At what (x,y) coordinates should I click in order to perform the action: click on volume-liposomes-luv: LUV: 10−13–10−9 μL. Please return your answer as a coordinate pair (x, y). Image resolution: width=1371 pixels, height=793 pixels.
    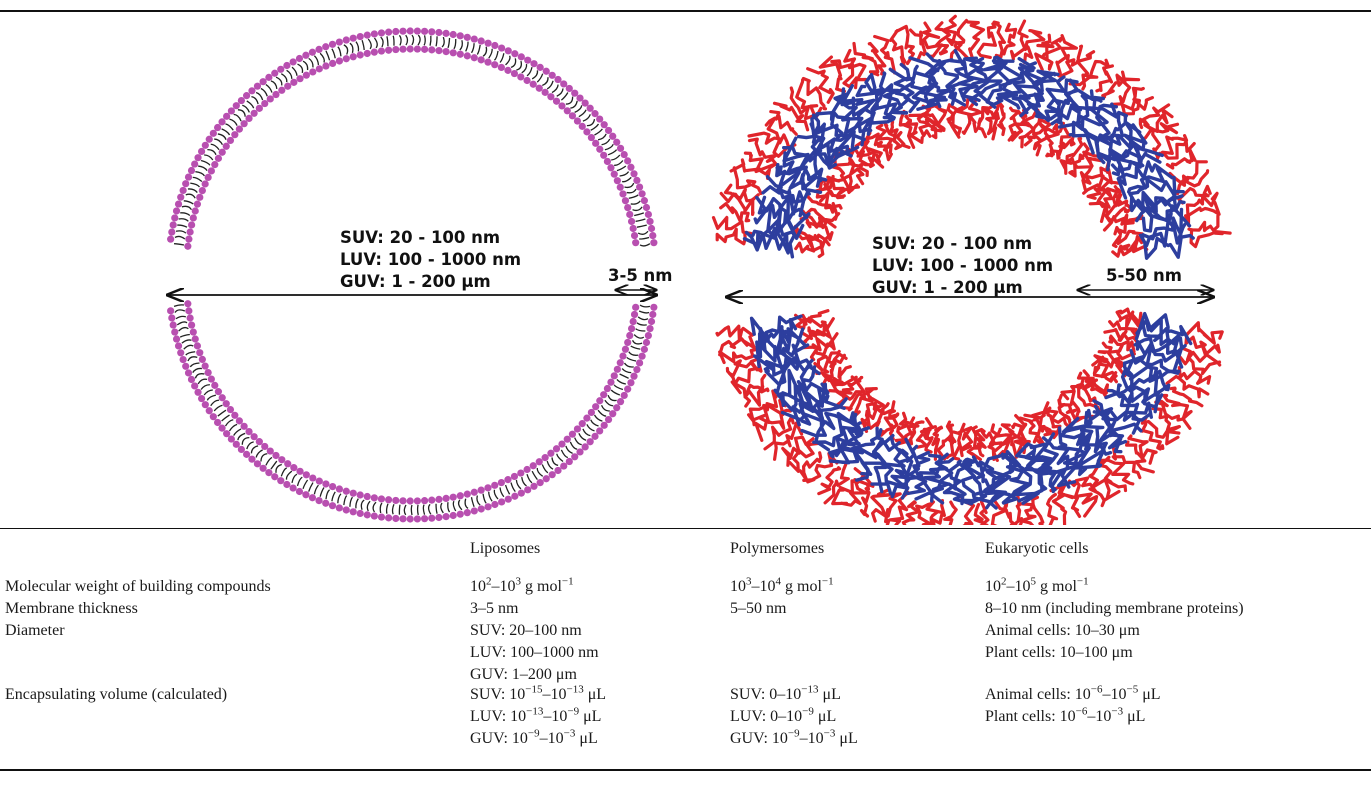
    Looking at the image, I should click on (536, 715).